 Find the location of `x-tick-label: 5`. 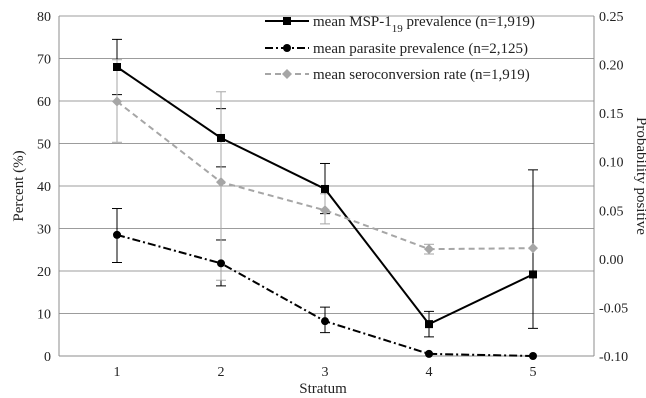

x-tick-label: 5 is located at coordinates (533, 372).